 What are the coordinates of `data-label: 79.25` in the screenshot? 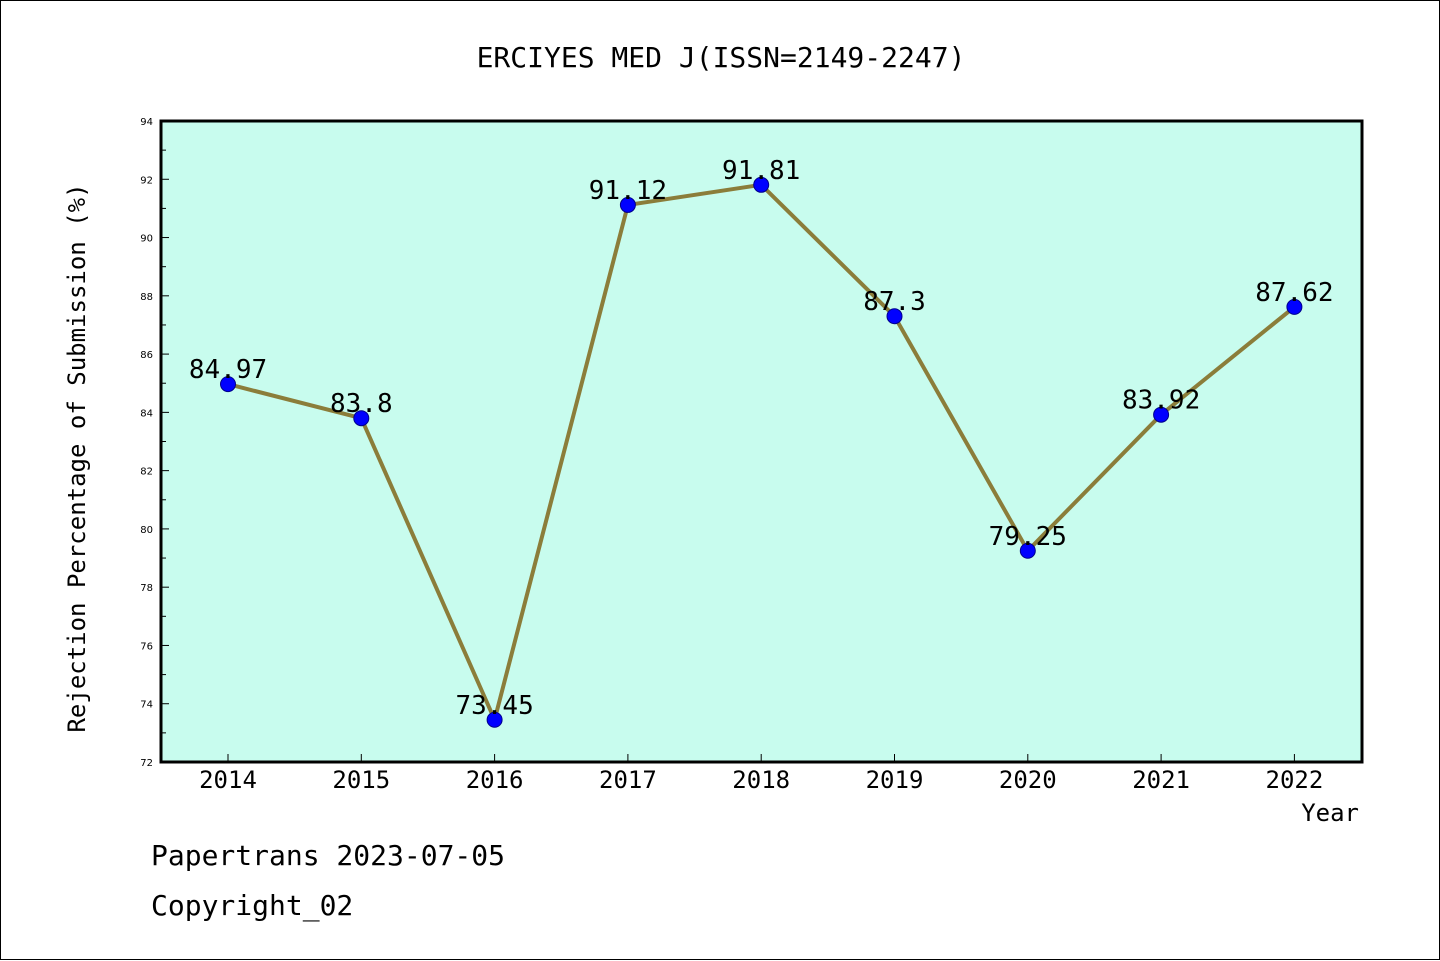 It's located at (1028, 537).